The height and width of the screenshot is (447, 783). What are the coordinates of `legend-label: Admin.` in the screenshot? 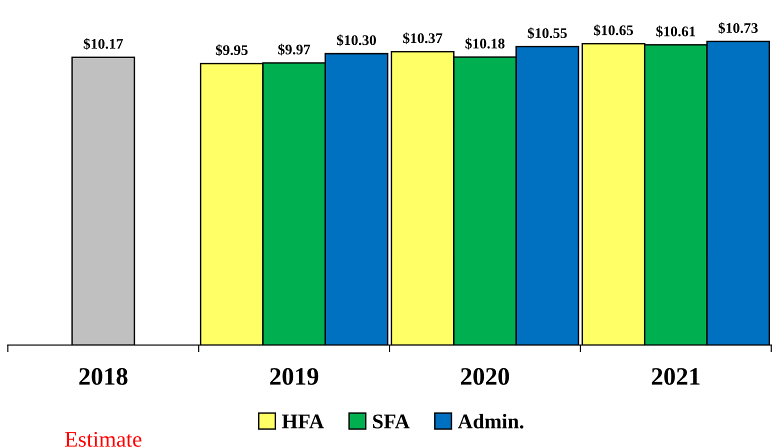 It's located at (491, 421).